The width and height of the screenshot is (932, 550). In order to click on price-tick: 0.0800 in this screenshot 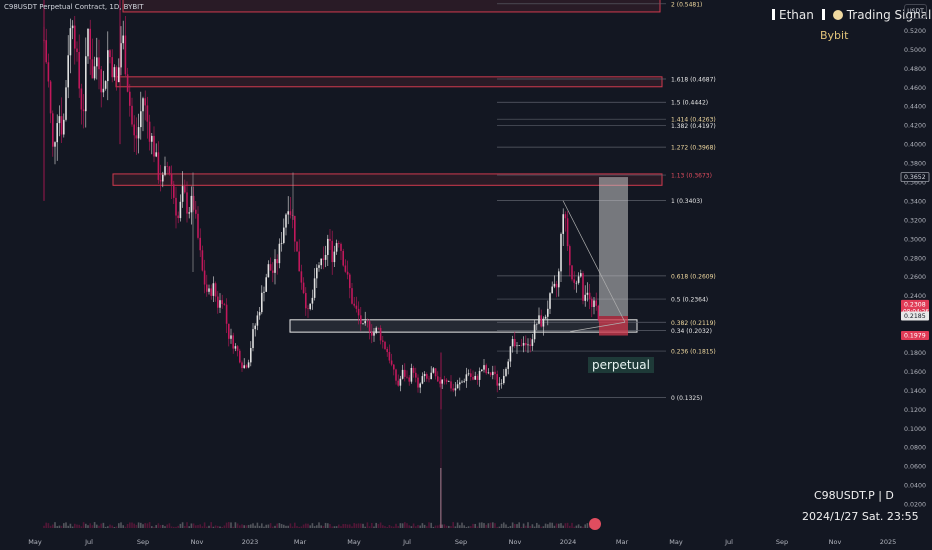, I will do `click(915, 448)`.